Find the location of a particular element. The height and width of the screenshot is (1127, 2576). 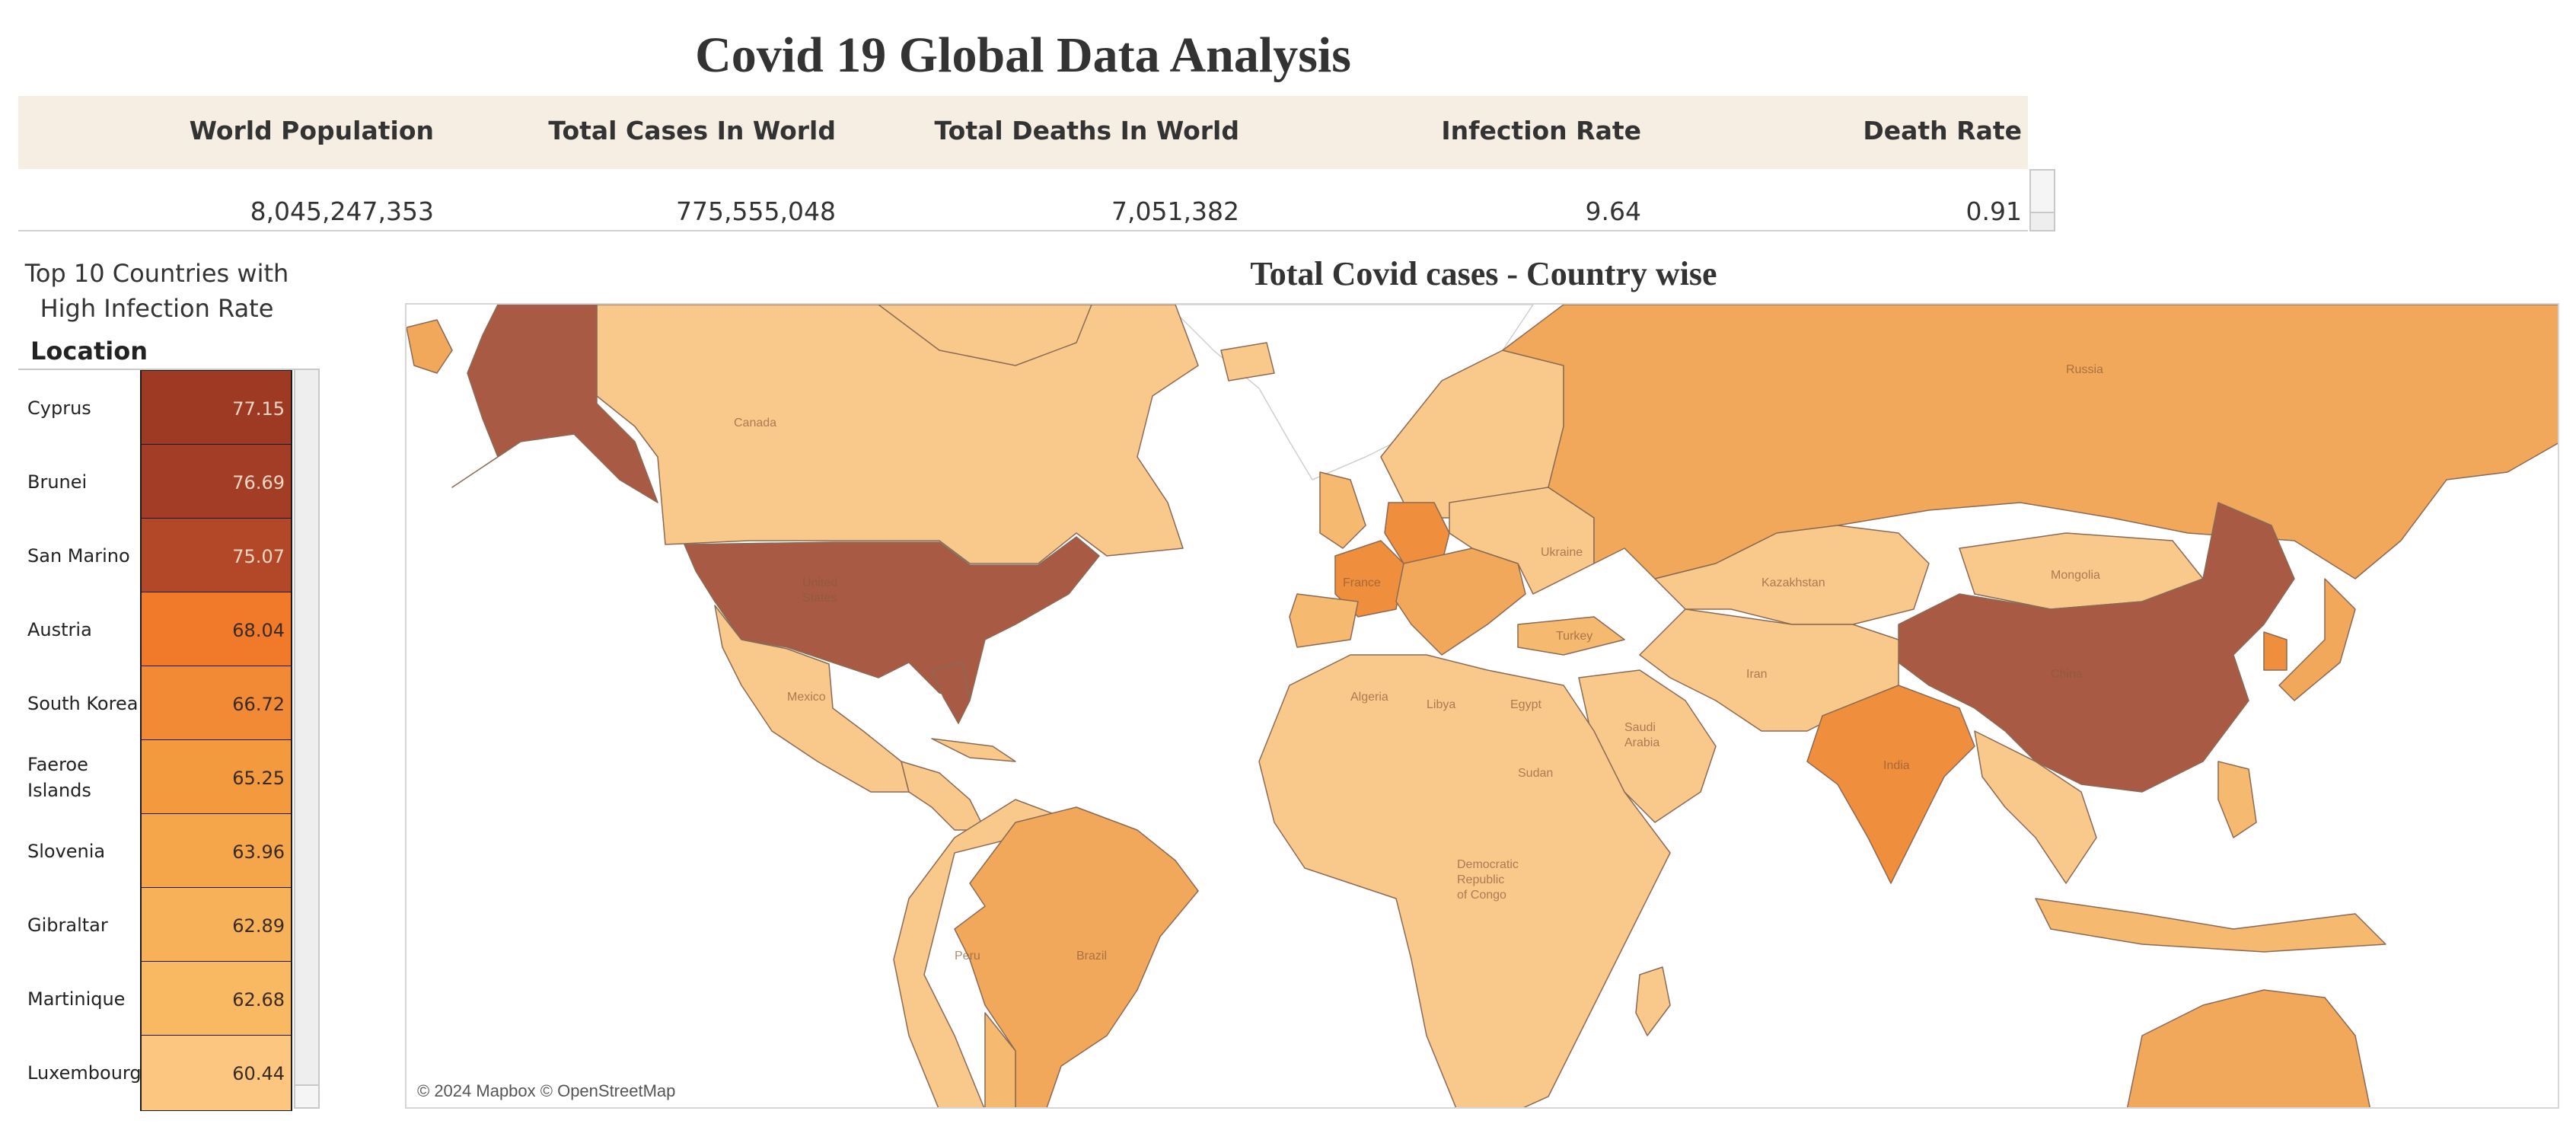

label-mexico: Mexico is located at coordinates (806, 698).